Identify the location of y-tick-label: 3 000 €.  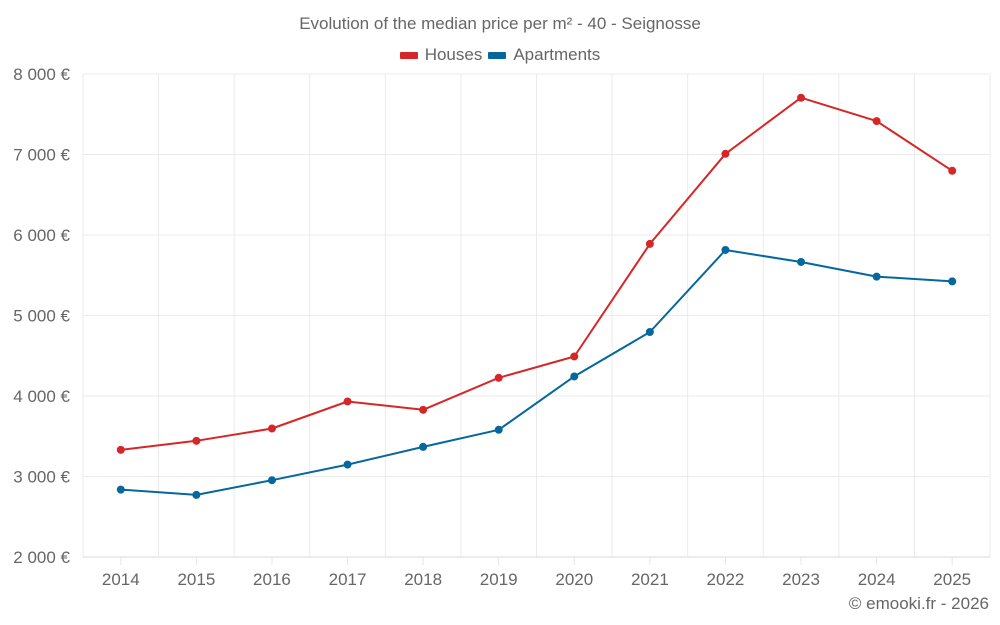
(41, 477).